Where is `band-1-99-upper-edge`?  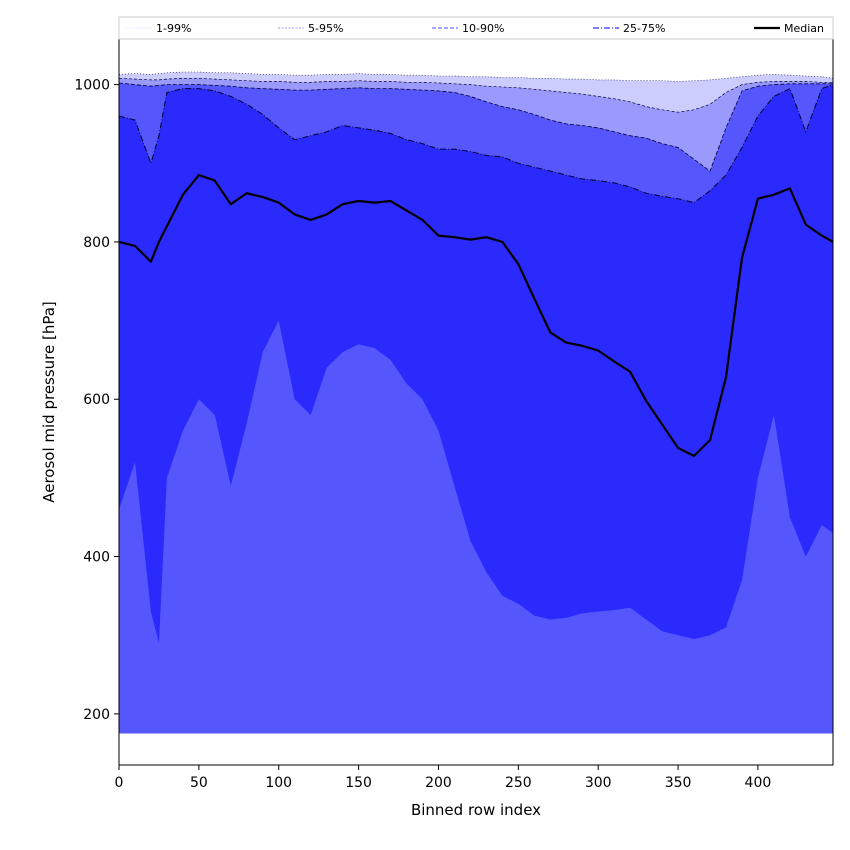 band-1-99-upper-edge is located at coordinates (476, 76).